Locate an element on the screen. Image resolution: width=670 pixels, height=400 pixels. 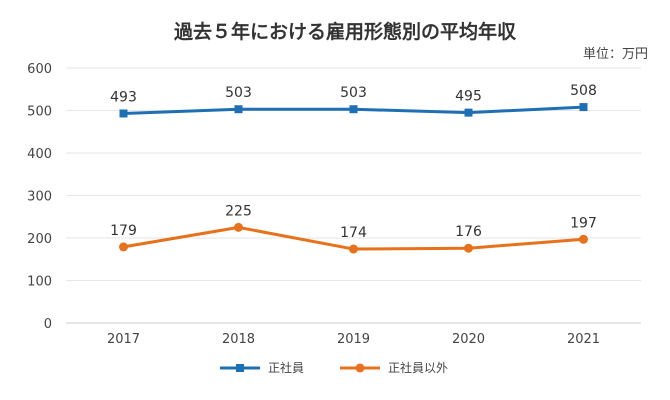
y-tick-label: 400 is located at coordinates (39, 154).